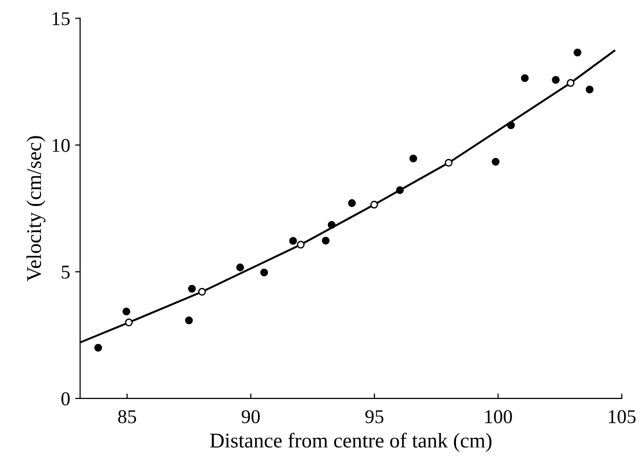 This screenshot has height=458, width=641. Describe the element at coordinates (66, 272) in the screenshot. I see `y-tick-label: 5` at that location.